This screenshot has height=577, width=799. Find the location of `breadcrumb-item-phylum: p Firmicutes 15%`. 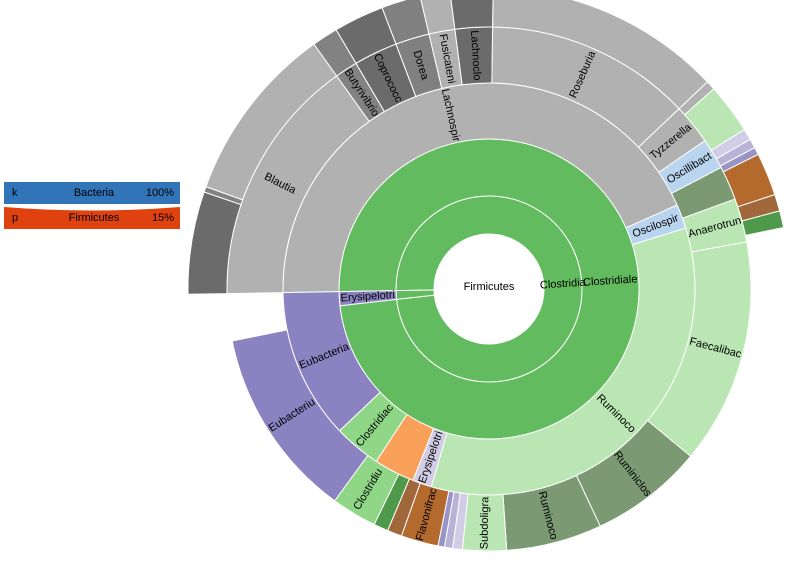

breadcrumb-item-phylum: p Firmicutes 15% is located at coordinates (94, 218).